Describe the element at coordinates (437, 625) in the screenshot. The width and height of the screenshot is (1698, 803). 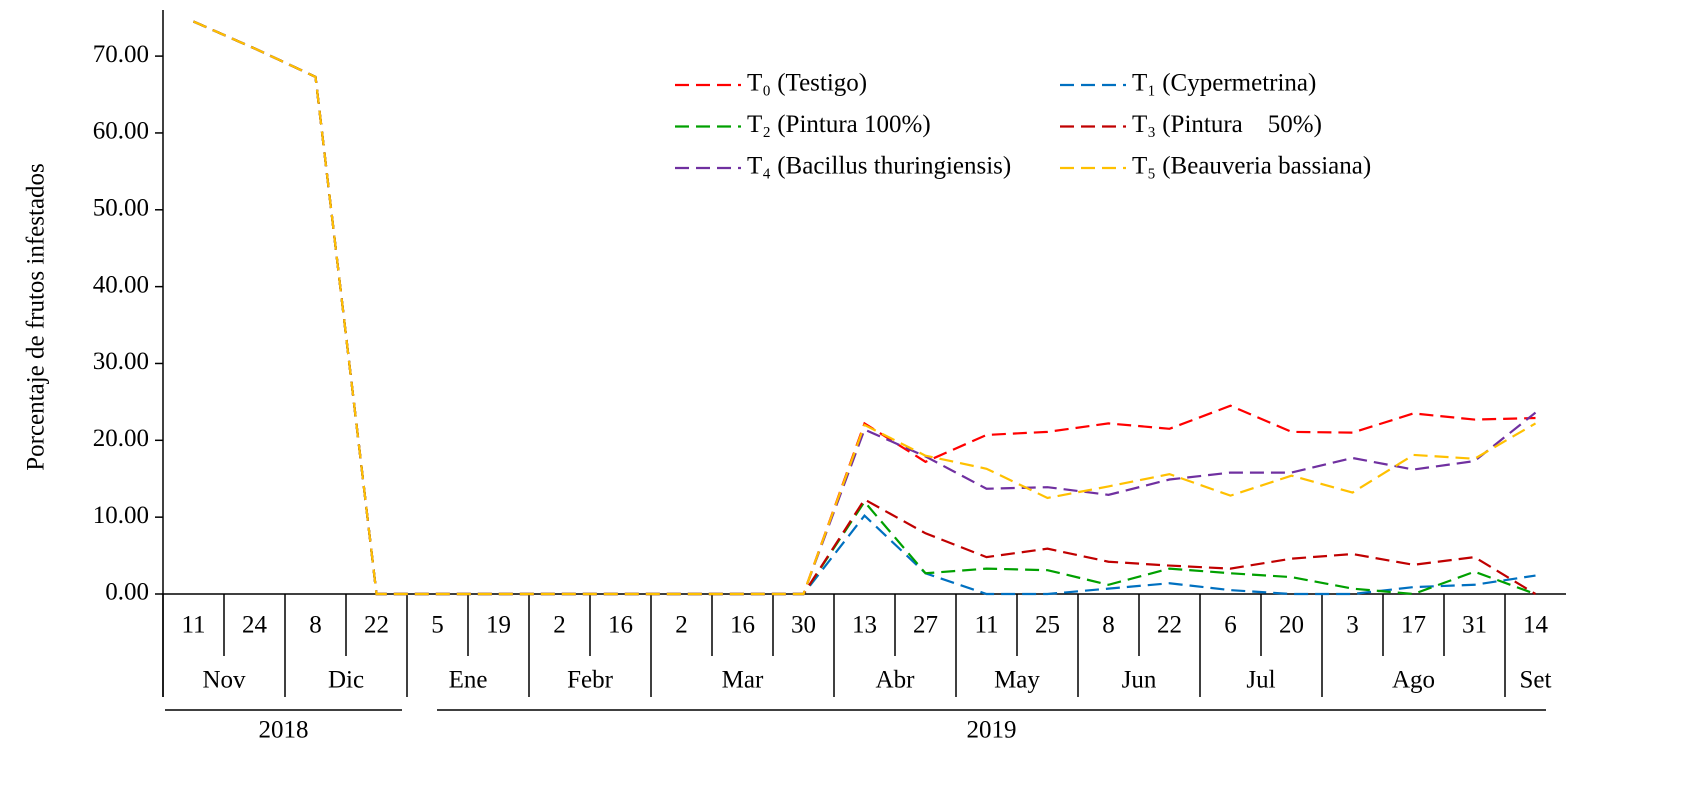
I see `x-tick-label: 5` at that location.